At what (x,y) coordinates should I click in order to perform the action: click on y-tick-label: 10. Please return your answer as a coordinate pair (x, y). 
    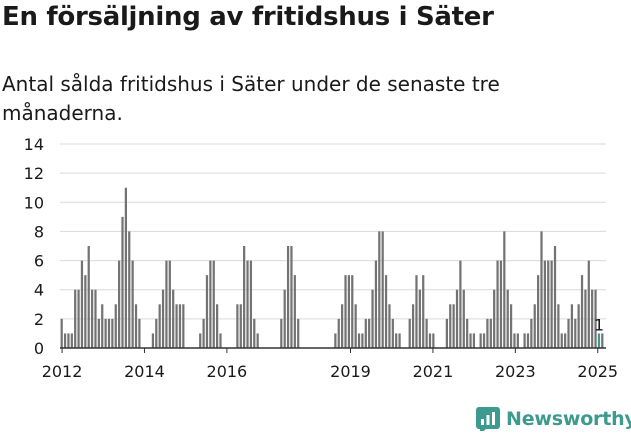
    Looking at the image, I should click on (34, 202).